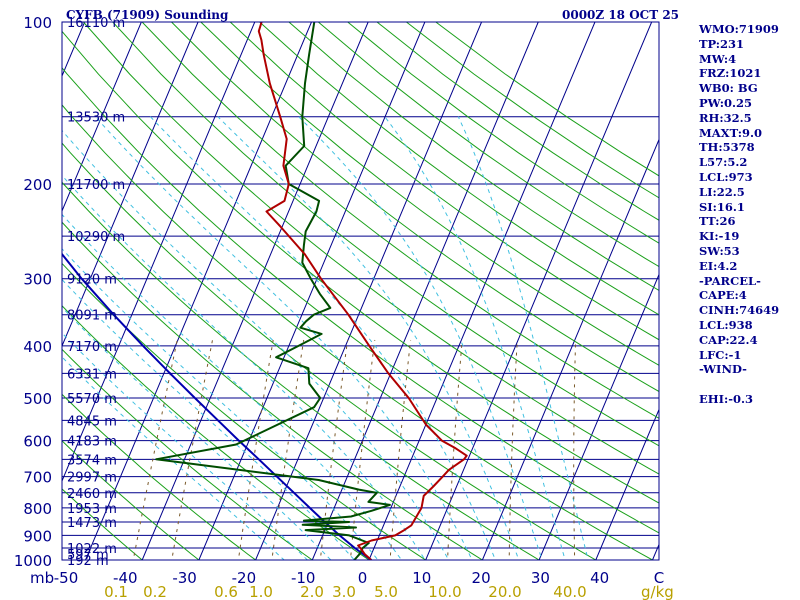 The width and height of the screenshot is (800, 600). Describe the element at coordinates (722, 43) in the screenshot. I see `stat-line: TP:231` at that location.